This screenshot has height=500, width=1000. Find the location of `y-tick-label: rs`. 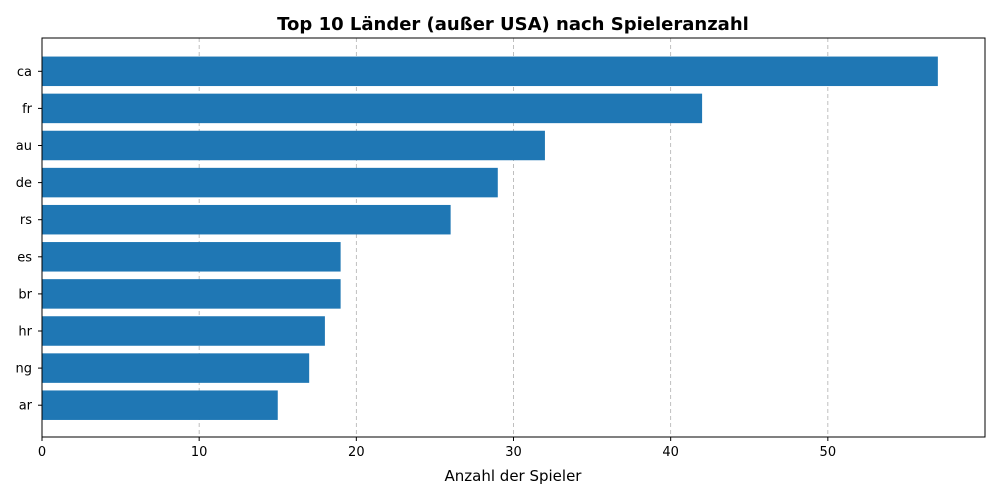

y-tick-label: rs is located at coordinates (26, 220).